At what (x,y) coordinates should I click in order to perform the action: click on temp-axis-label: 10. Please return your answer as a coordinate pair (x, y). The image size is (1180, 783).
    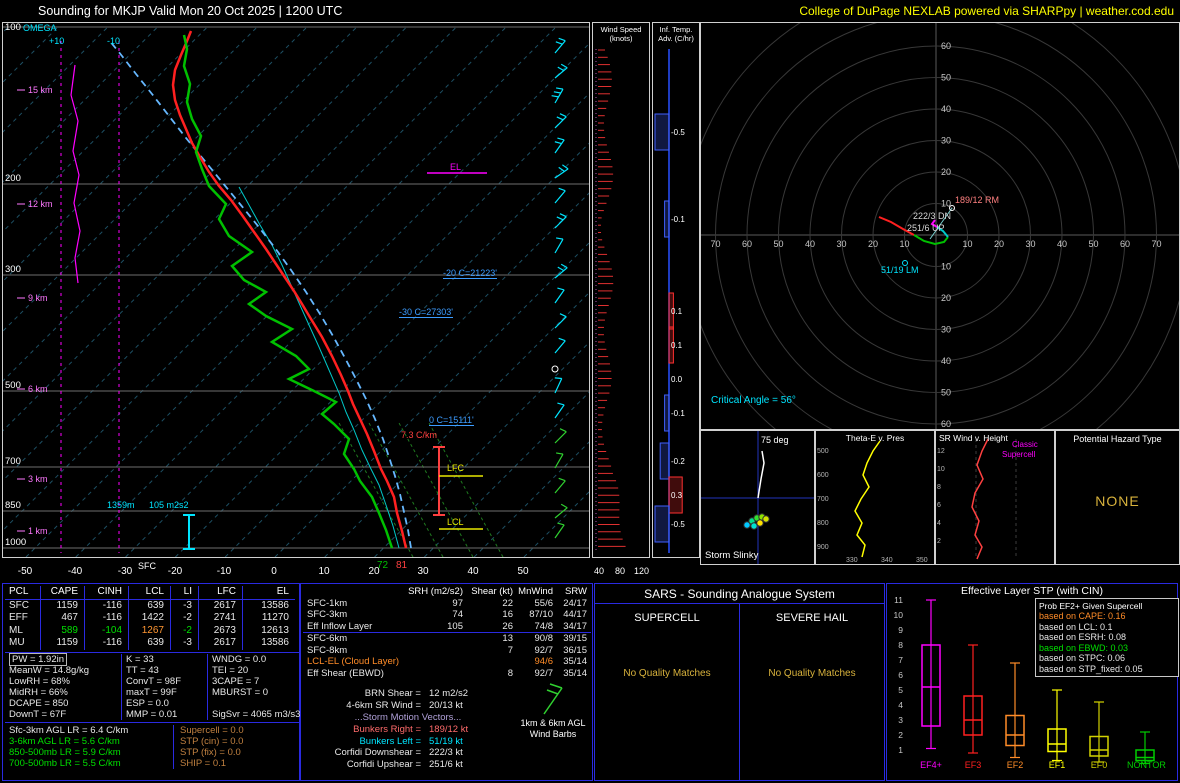
    Looking at the image, I should click on (324, 571).